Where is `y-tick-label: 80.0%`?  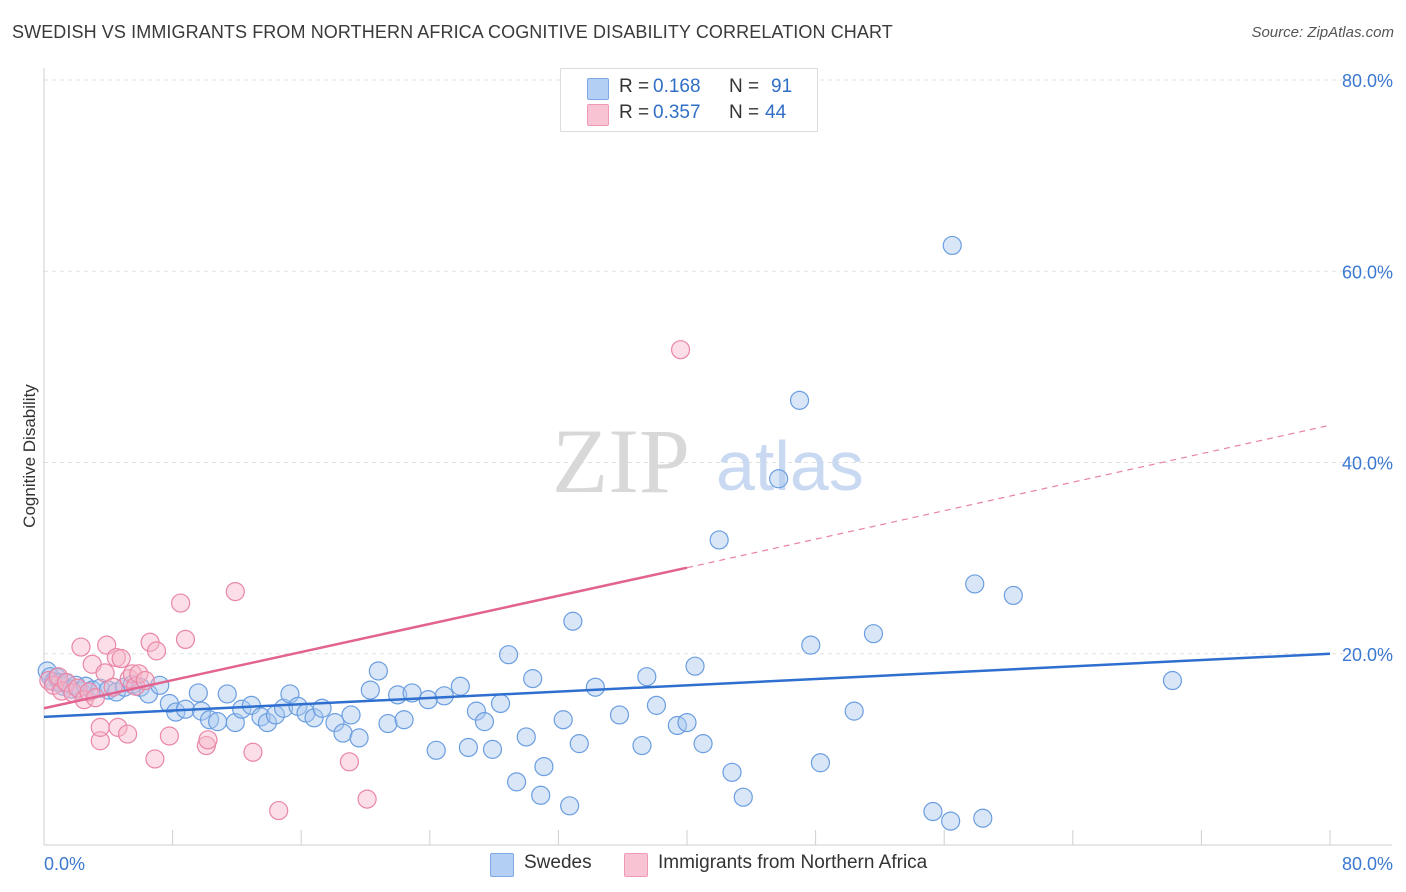
y-tick-label: 80.0% is located at coordinates (1367, 81).